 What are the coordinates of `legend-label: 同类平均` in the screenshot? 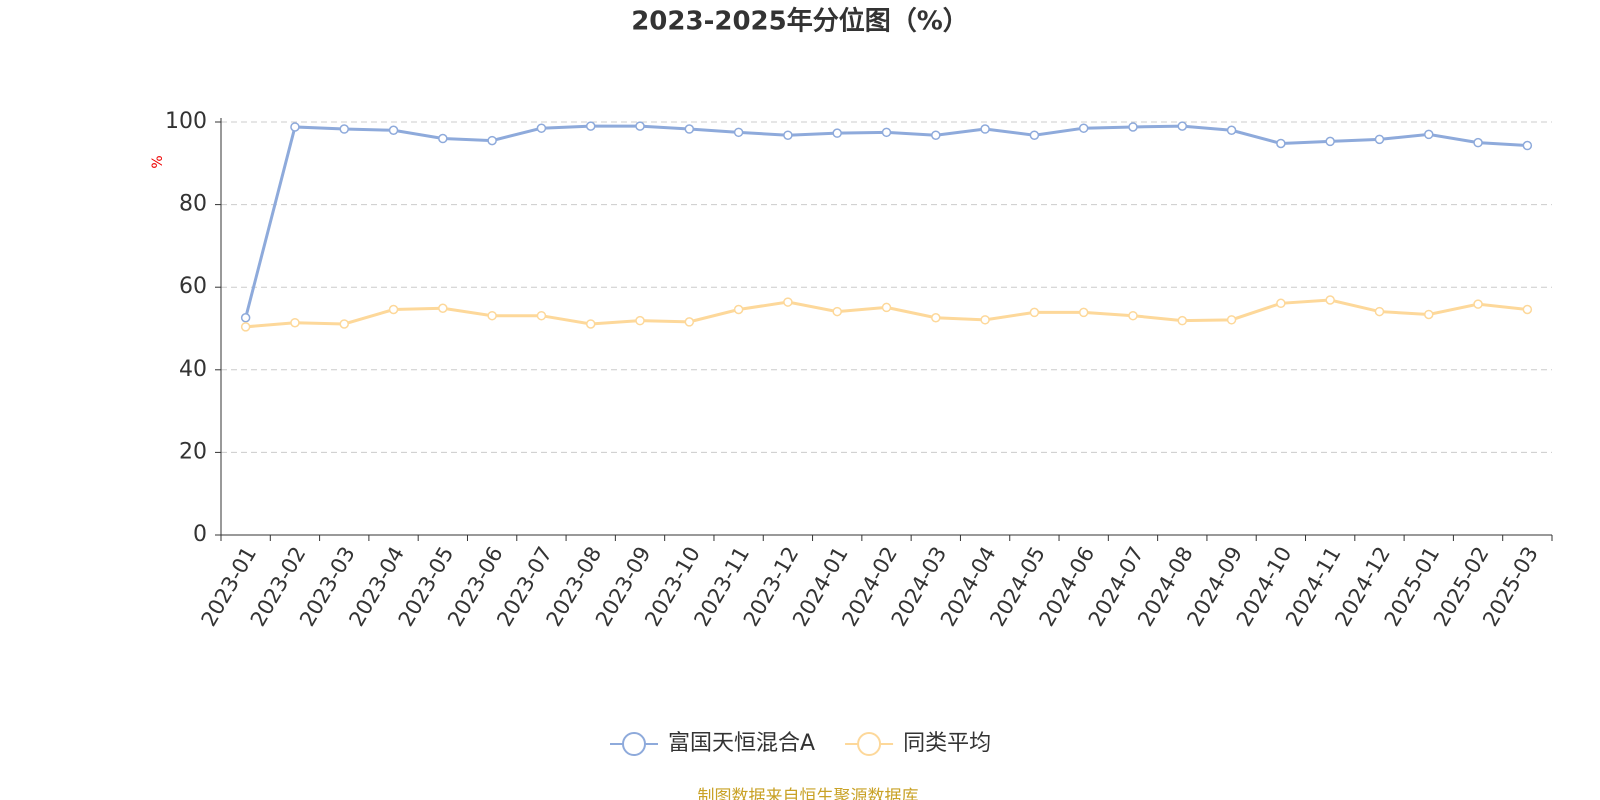 It's located at (947, 743).